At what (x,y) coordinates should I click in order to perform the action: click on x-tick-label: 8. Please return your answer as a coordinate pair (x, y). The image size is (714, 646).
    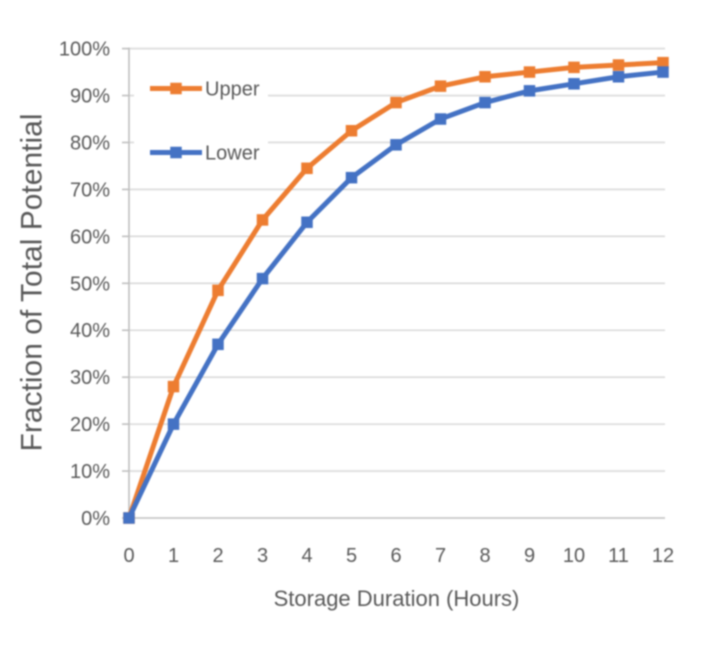
    Looking at the image, I should click on (484, 556).